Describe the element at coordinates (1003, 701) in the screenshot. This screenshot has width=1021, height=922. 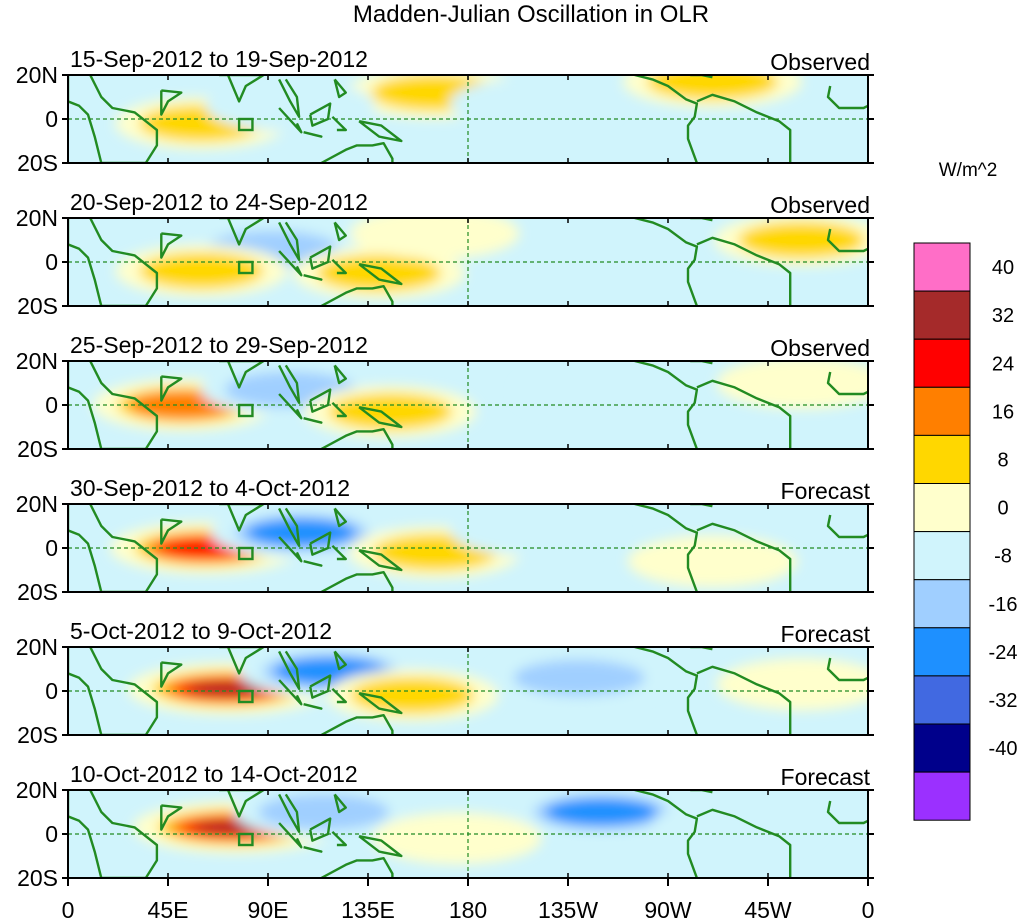
I see `colorbar-label: -32` at that location.